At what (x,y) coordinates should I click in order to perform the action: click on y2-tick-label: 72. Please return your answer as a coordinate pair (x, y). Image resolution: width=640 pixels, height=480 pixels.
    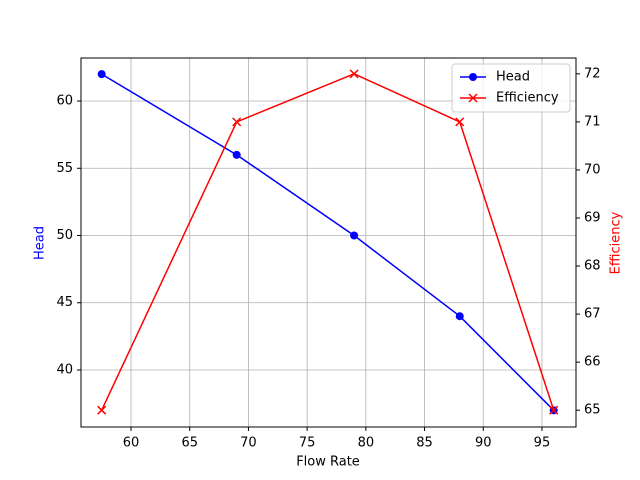
    Looking at the image, I should click on (592, 73).